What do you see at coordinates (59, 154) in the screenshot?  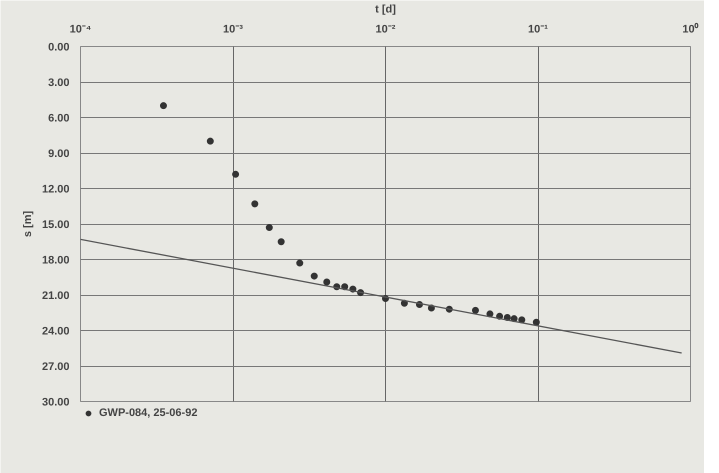 I see `y-tick-label: 9.00` at bounding box center [59, 154].